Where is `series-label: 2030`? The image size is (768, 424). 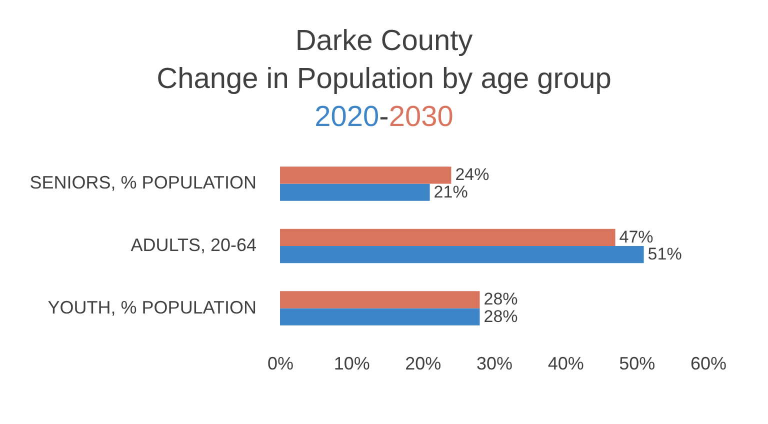
series-label: 2030 is located at coordinates (421, 117).